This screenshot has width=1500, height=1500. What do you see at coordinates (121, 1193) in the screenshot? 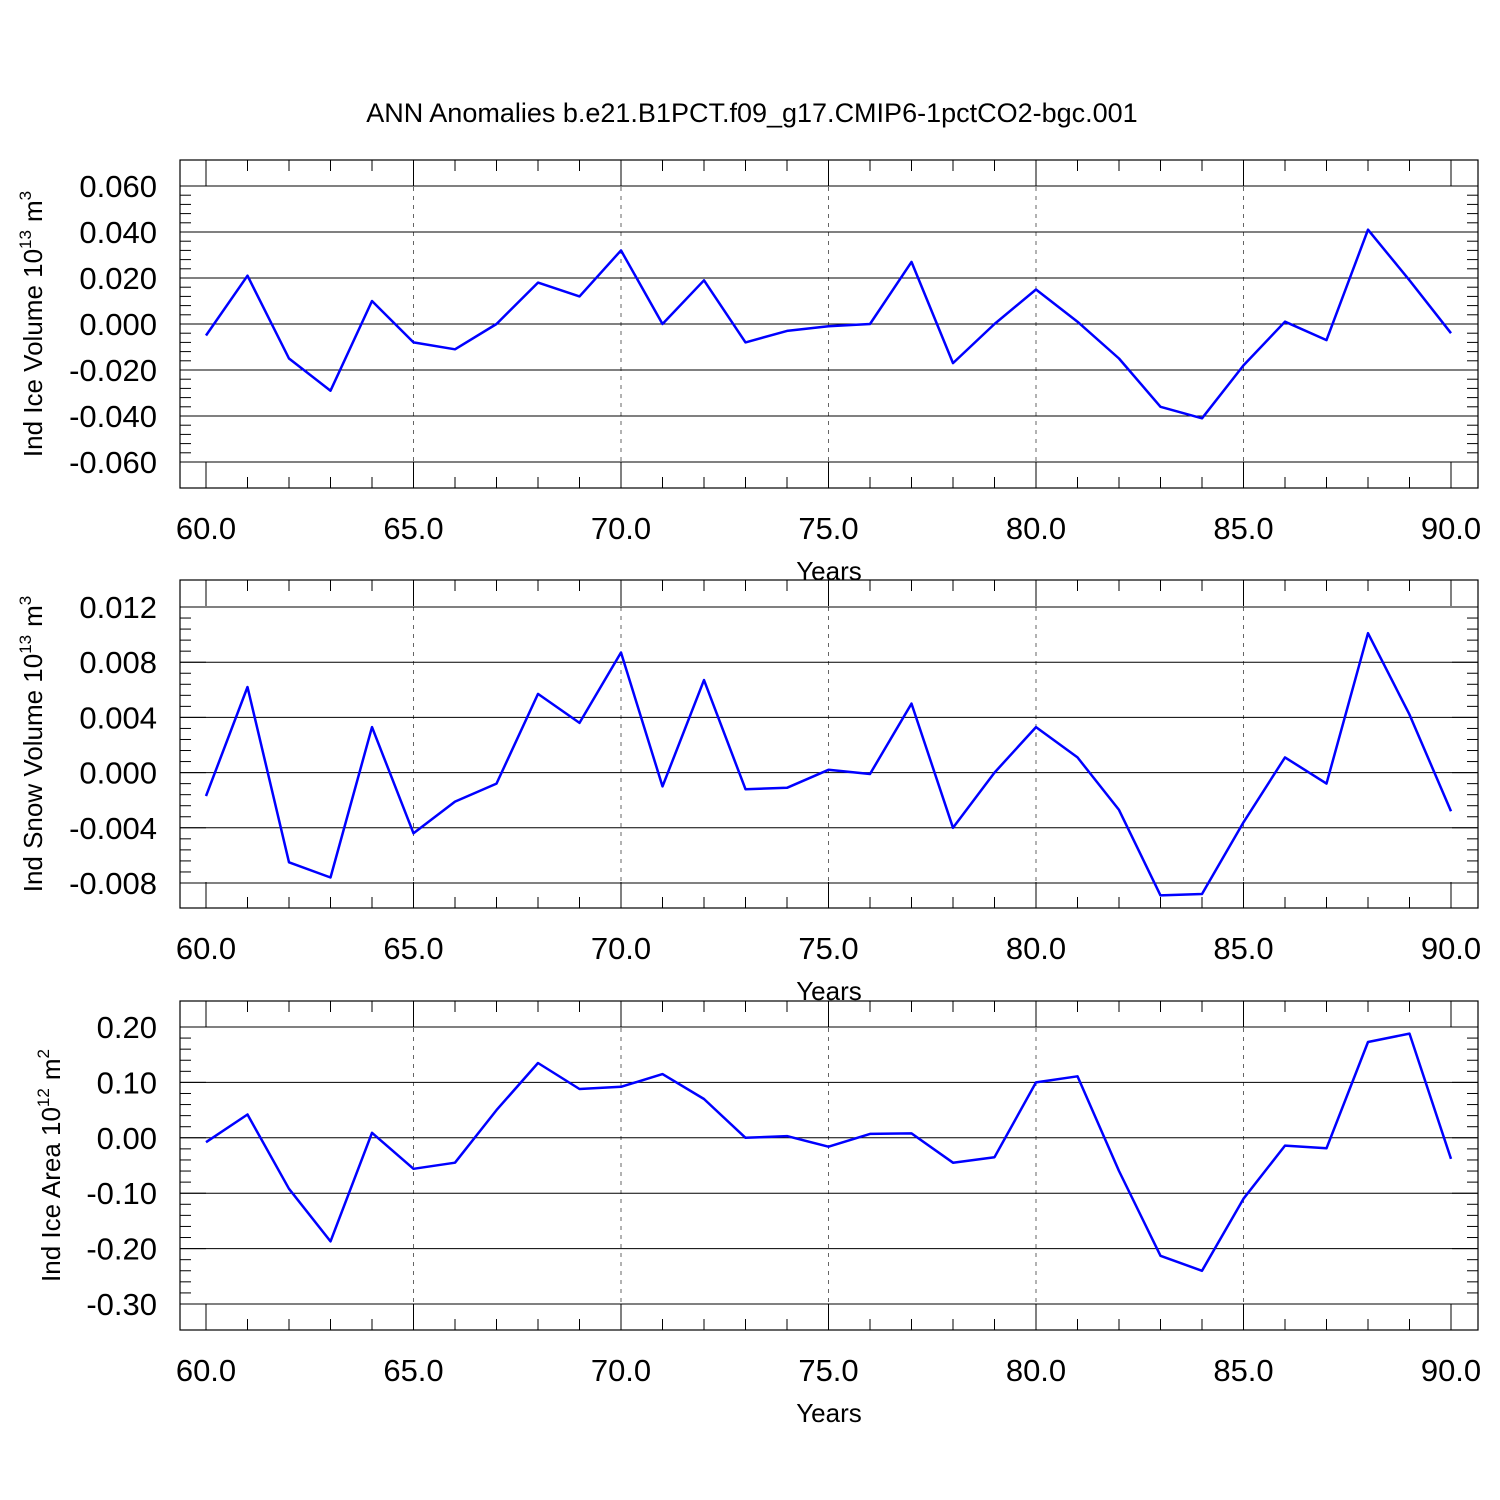
I see `y-tick-label: -0.10` at bounding box center [121, 1193].